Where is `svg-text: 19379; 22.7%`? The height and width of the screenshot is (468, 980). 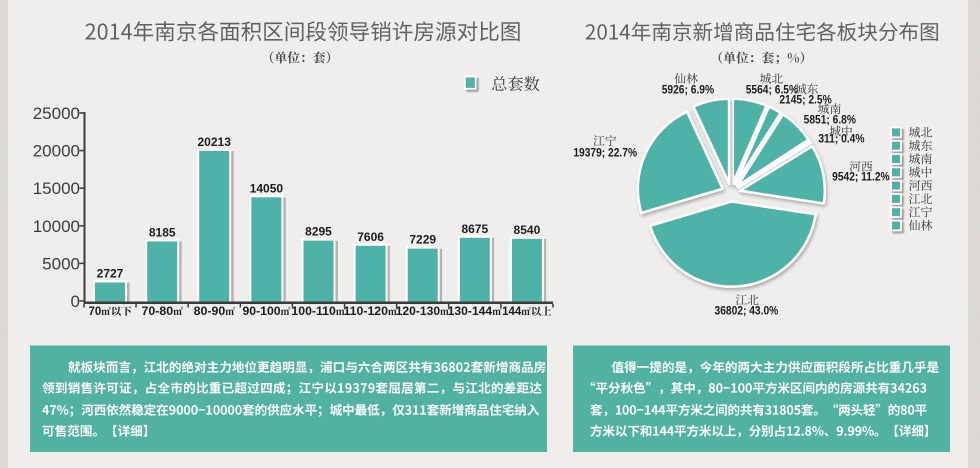
svg-text: 19379; 22.7% is located at coordinates (605, 153).